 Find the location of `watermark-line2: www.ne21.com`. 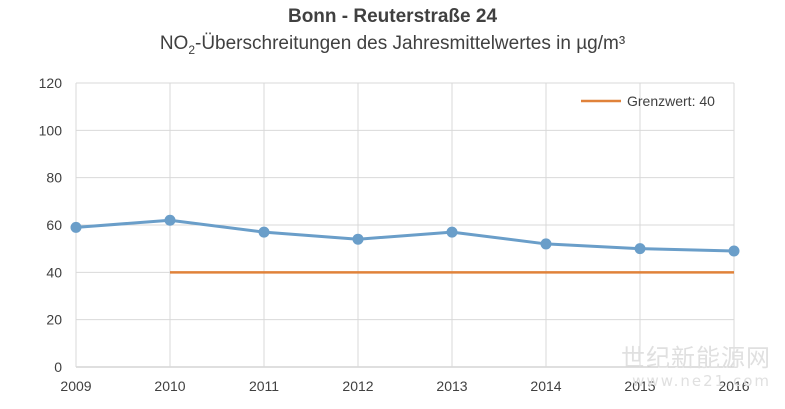

watermark-line2: www.ne21.com is located at coordinates (701, 381).